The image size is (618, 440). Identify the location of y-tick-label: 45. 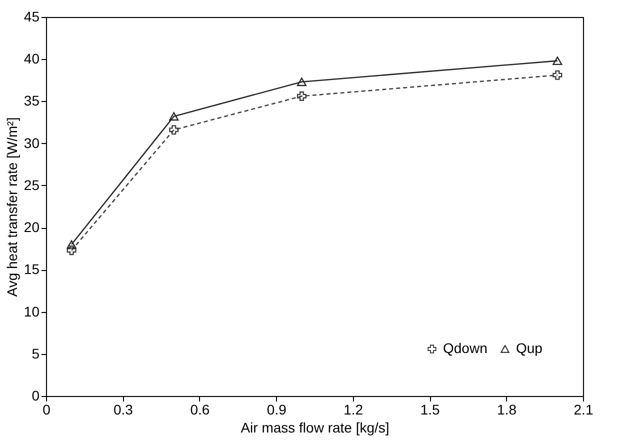
(32, 16).